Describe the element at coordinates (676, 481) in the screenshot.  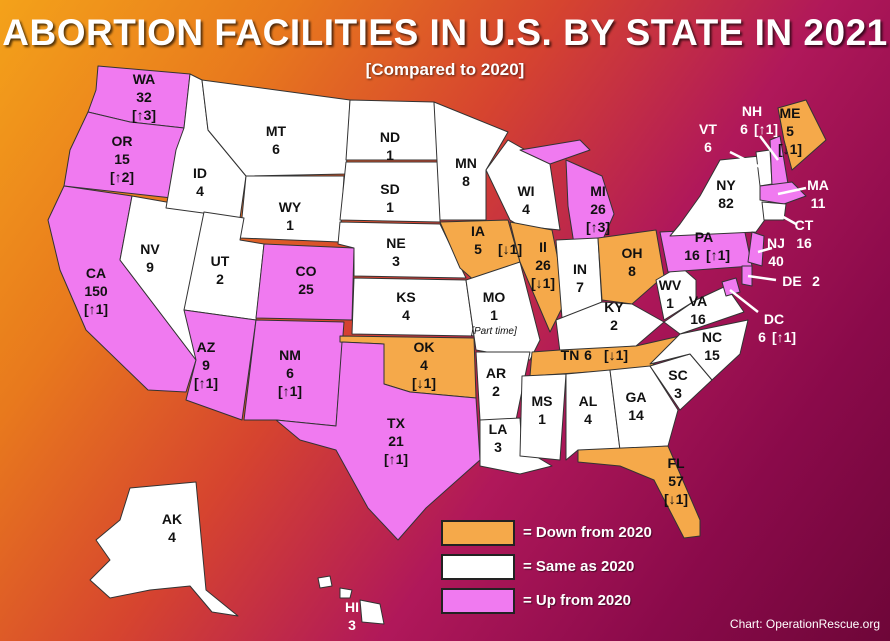
I see `state-count-FL: 57` at that location.